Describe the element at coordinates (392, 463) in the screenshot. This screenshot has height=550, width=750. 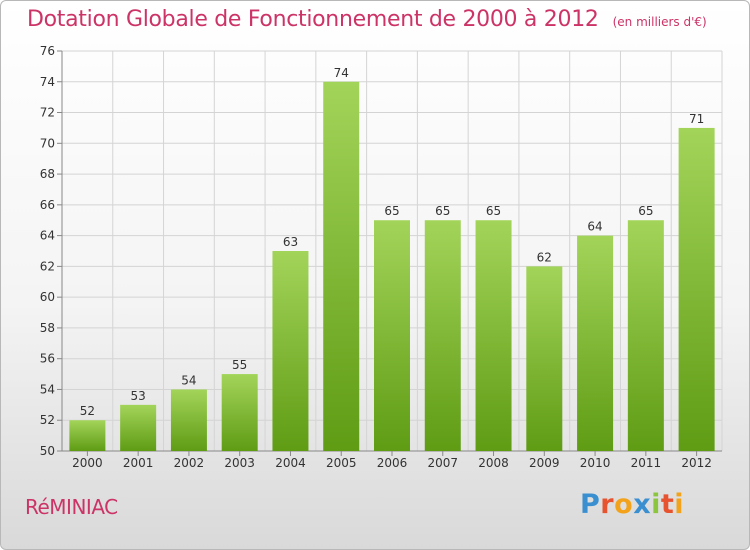
I see `x-tick-label-2006: 2006` at that location.